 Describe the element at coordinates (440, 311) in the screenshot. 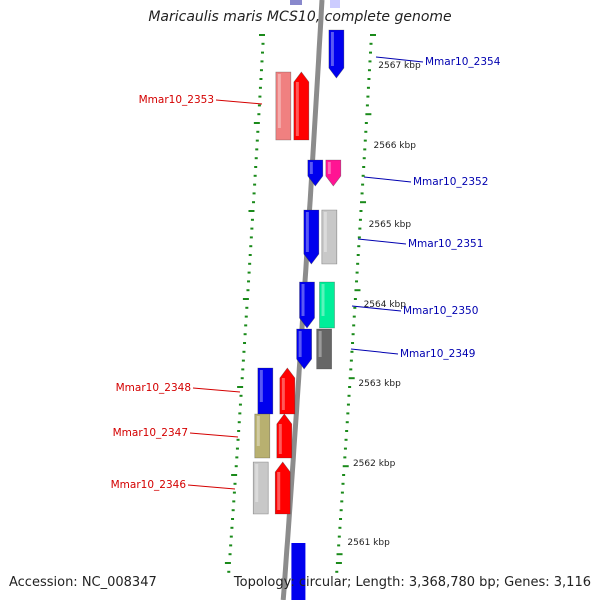

I see `gene-label-mmar10_2350: Mmar10_2350` at that location.